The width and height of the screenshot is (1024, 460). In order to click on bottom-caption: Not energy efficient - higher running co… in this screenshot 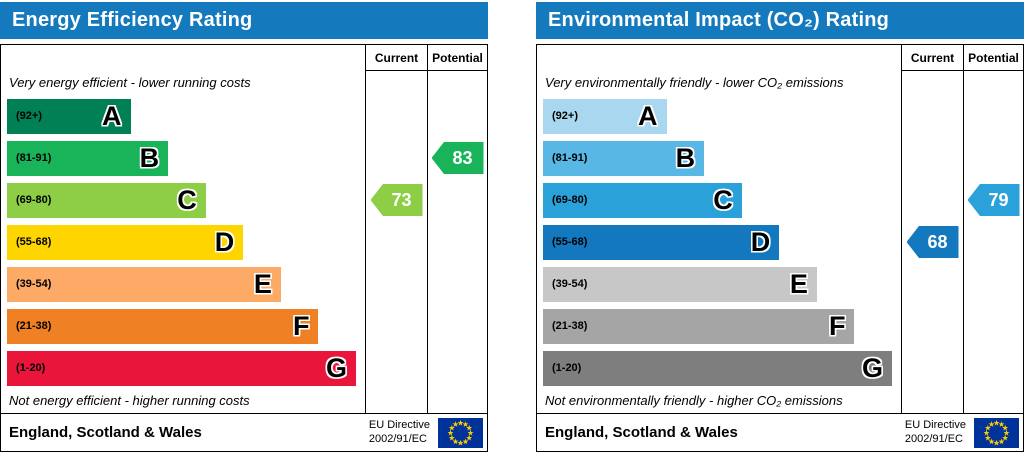, I will do `click(129, 400)`.